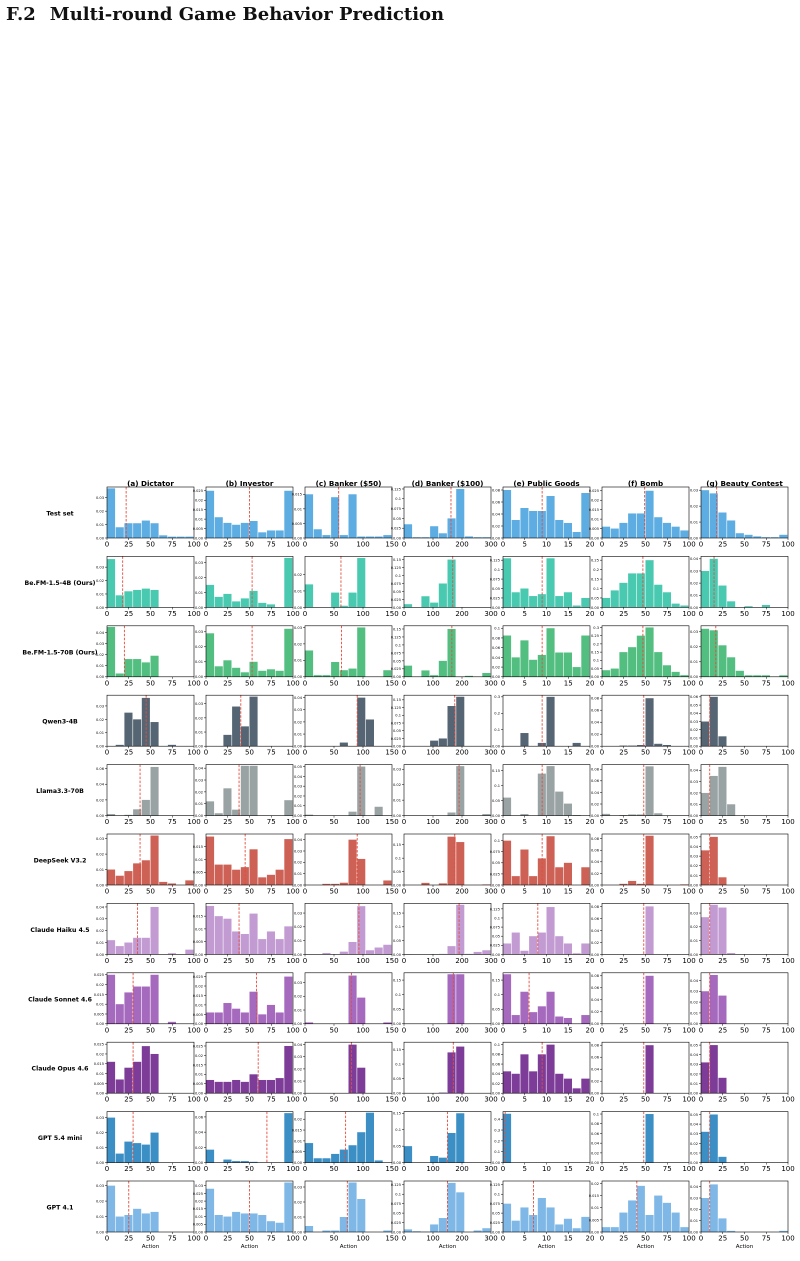 The image size is (800, 1261). What do you see at coordinates (590, 892) in the screenshot?
I see `x-tick-label: 20` at bounding box center [590, 892].